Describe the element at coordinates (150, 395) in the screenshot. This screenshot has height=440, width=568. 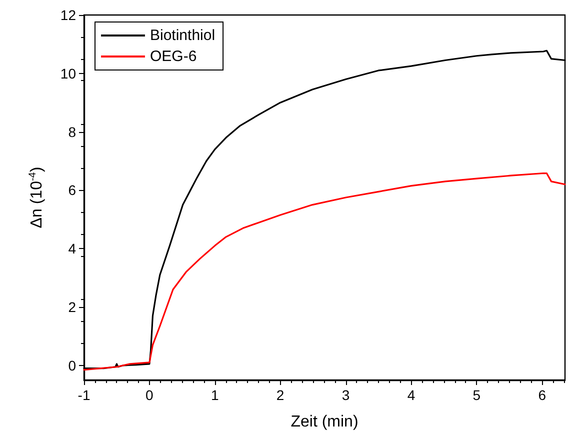
I see `x-tick-label: 0` at that location.